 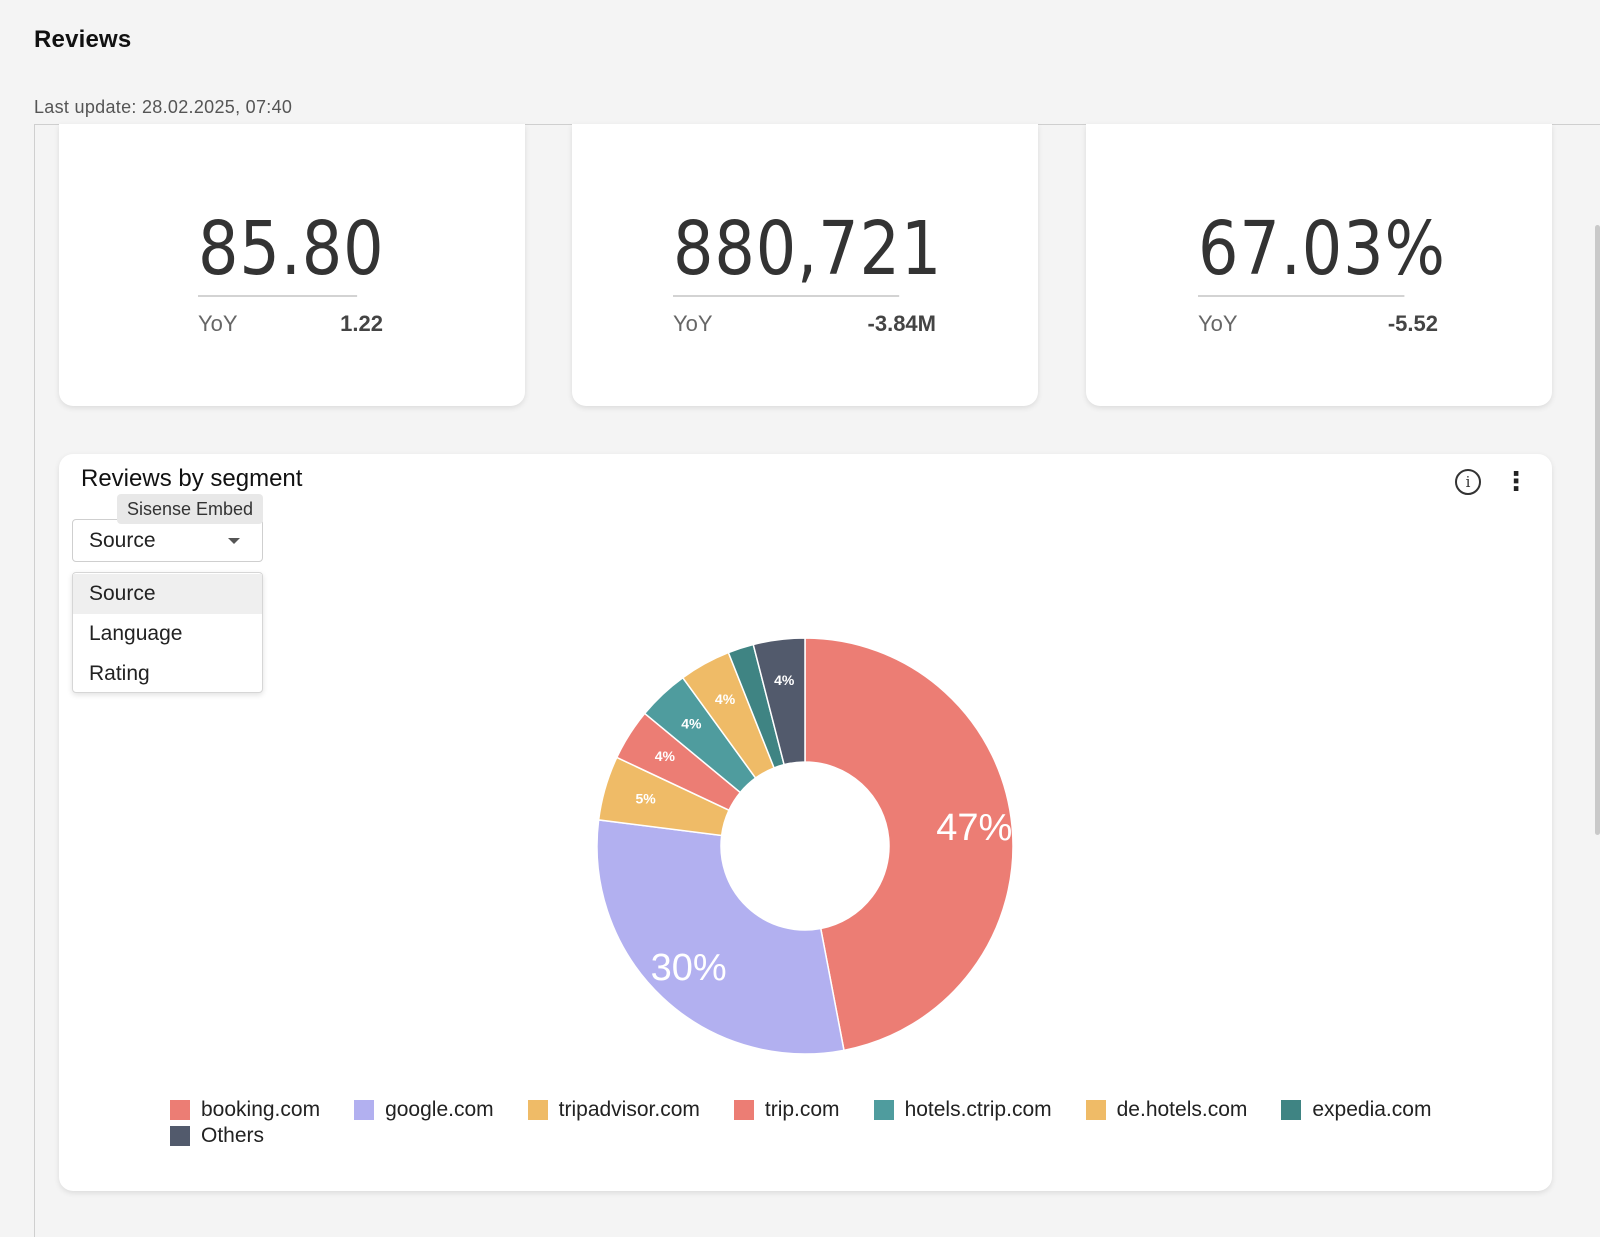 What do you see at coordinates (163, 107) in the screenshot?
I see `last-update-text: Last update: 28.02.2025, 07:40` at bounding box center [163, 107].